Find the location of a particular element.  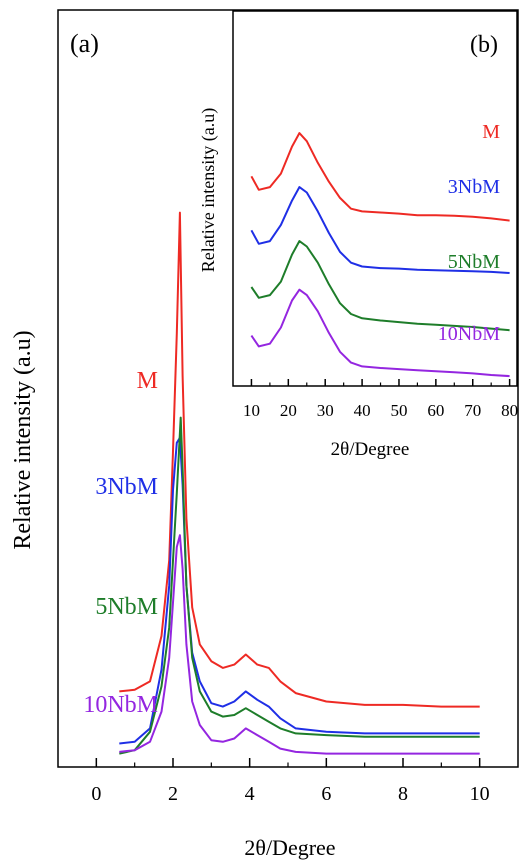

x-tick-label: 2 is located at coordinates (173, 794).